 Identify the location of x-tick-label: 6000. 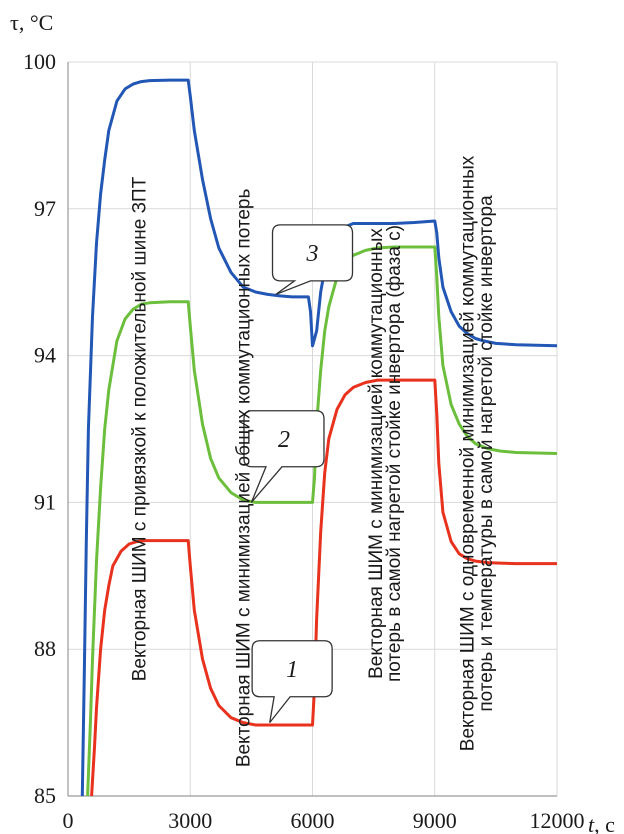
(313, 820).